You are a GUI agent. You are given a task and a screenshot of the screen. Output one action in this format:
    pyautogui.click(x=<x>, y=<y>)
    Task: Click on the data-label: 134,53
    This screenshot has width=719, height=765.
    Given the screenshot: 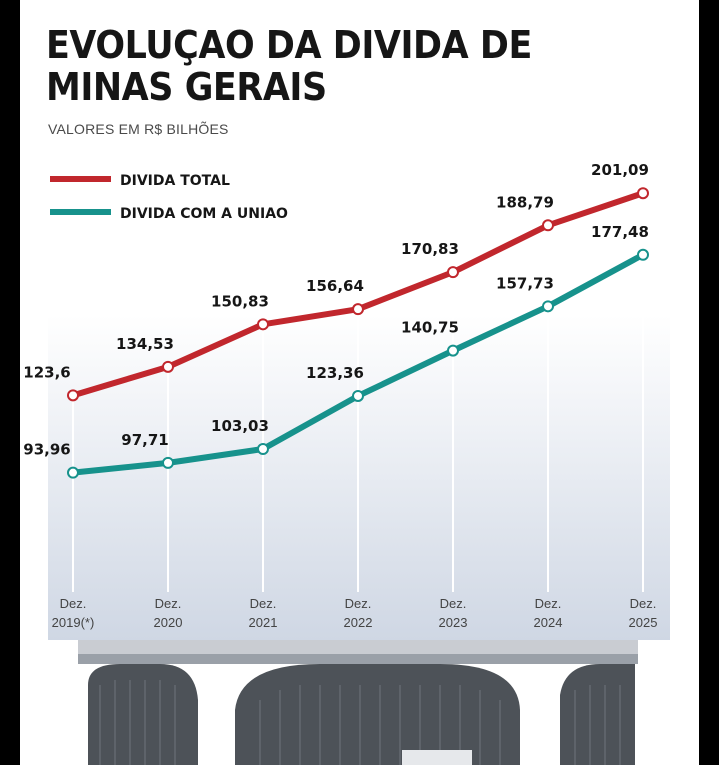 What is the action you would take?
    pyautogui.click(x=145, y=344)
    